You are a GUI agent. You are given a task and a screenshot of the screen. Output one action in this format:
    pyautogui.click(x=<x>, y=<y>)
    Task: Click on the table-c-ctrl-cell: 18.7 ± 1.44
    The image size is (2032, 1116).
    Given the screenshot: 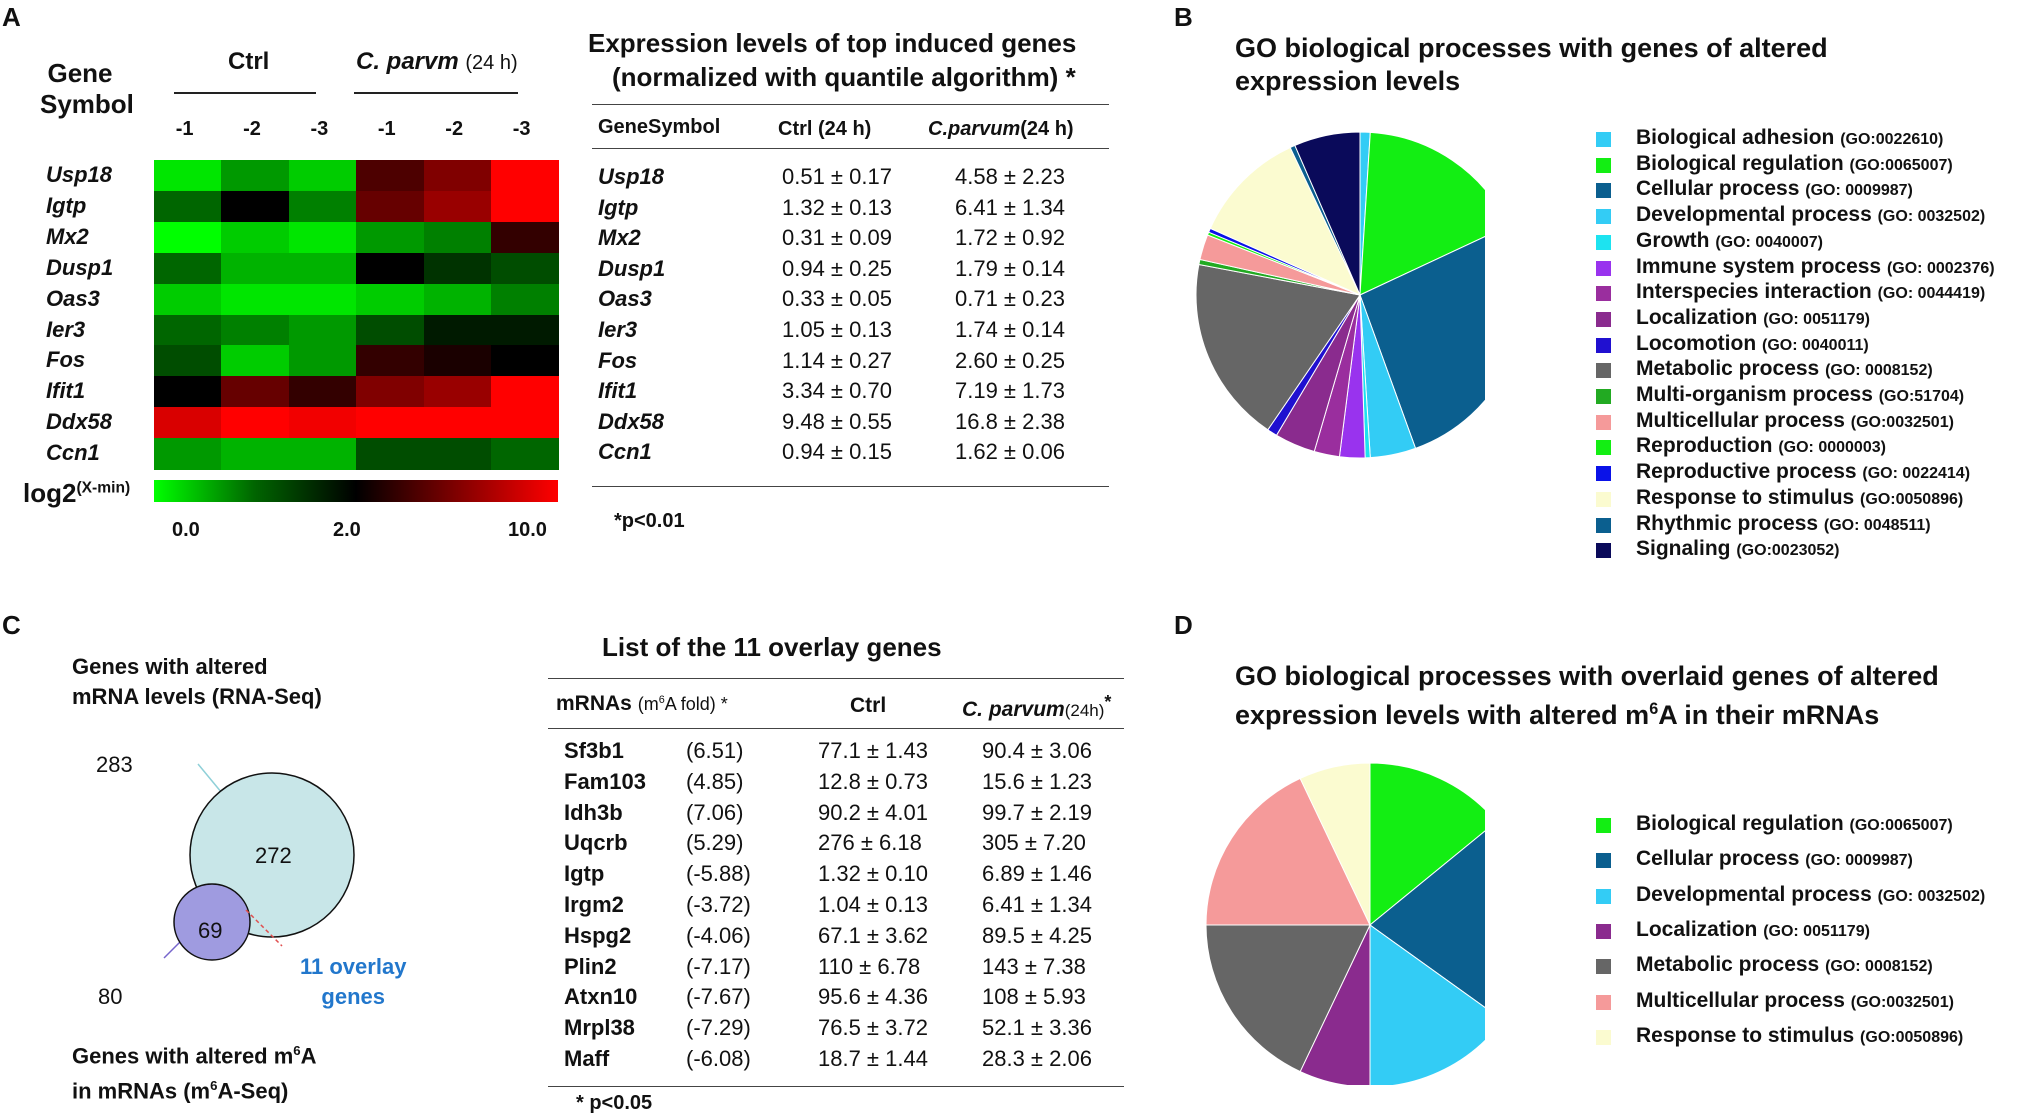 What is the action you would take?
    pyautogui.click(x=873, y=1058)
    